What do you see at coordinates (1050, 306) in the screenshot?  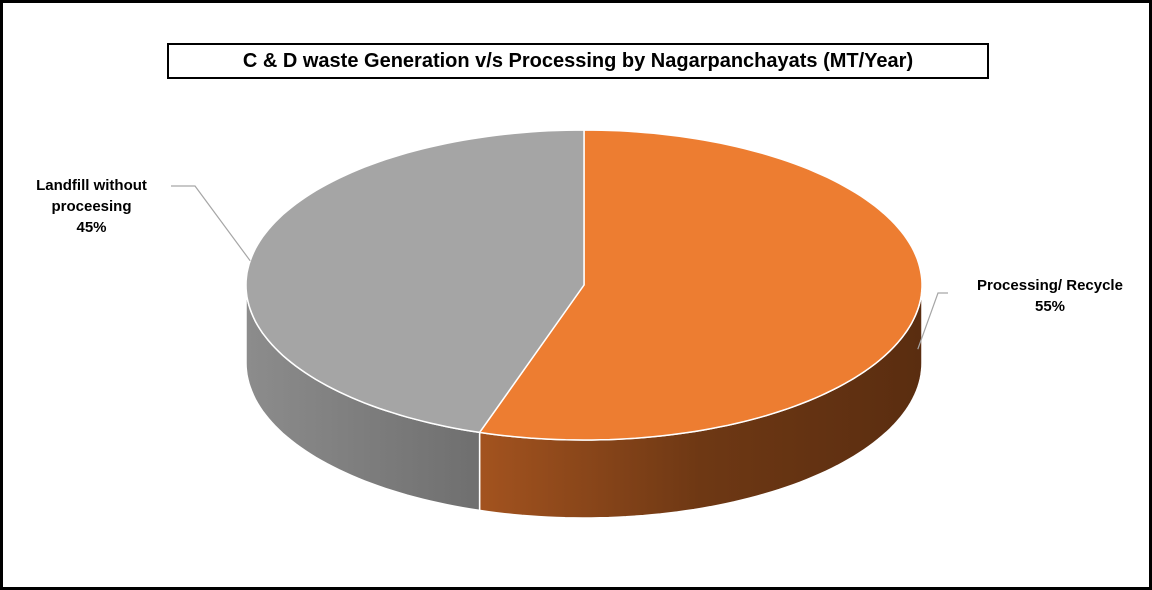 I see `value-label: 55%` at bounding box center [1050, 306].